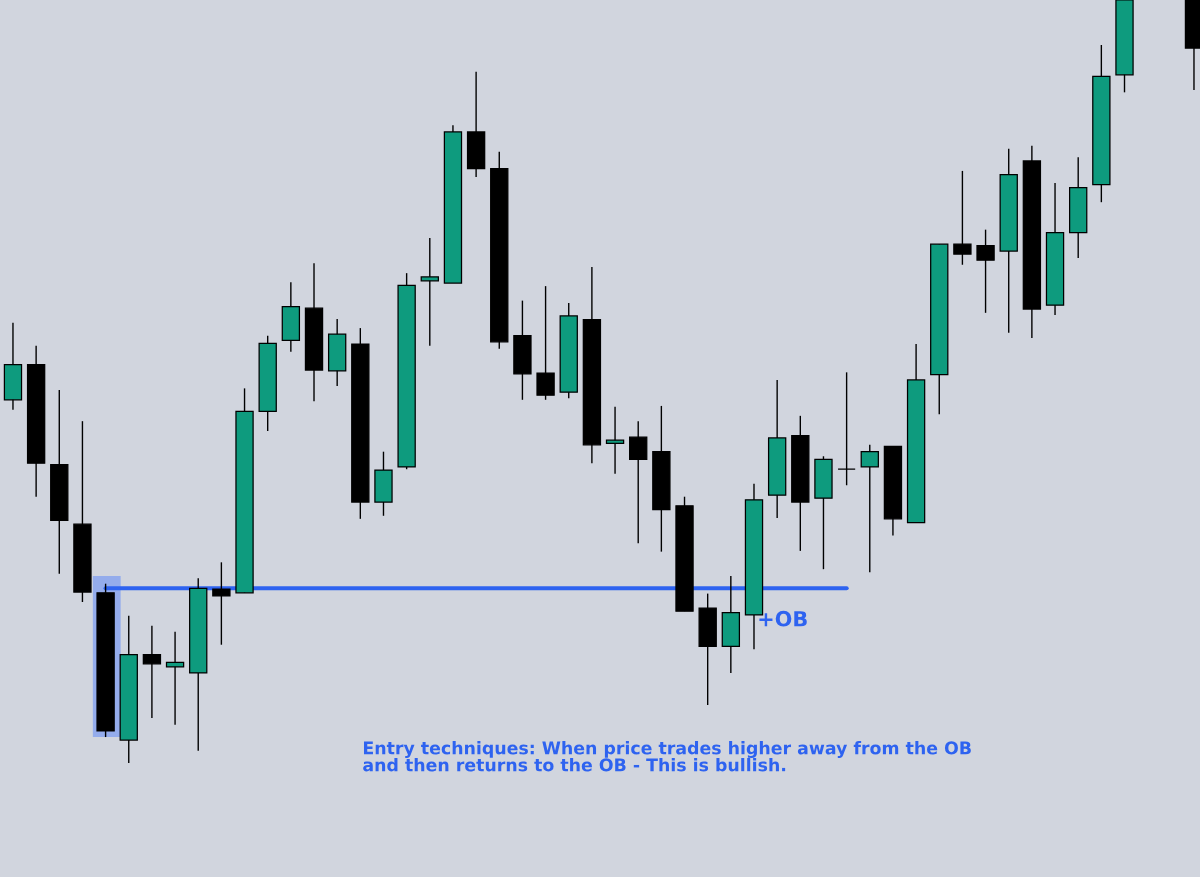 The image size is (1200, 877). I want to click on series-label: +OB, so click(783, 618).